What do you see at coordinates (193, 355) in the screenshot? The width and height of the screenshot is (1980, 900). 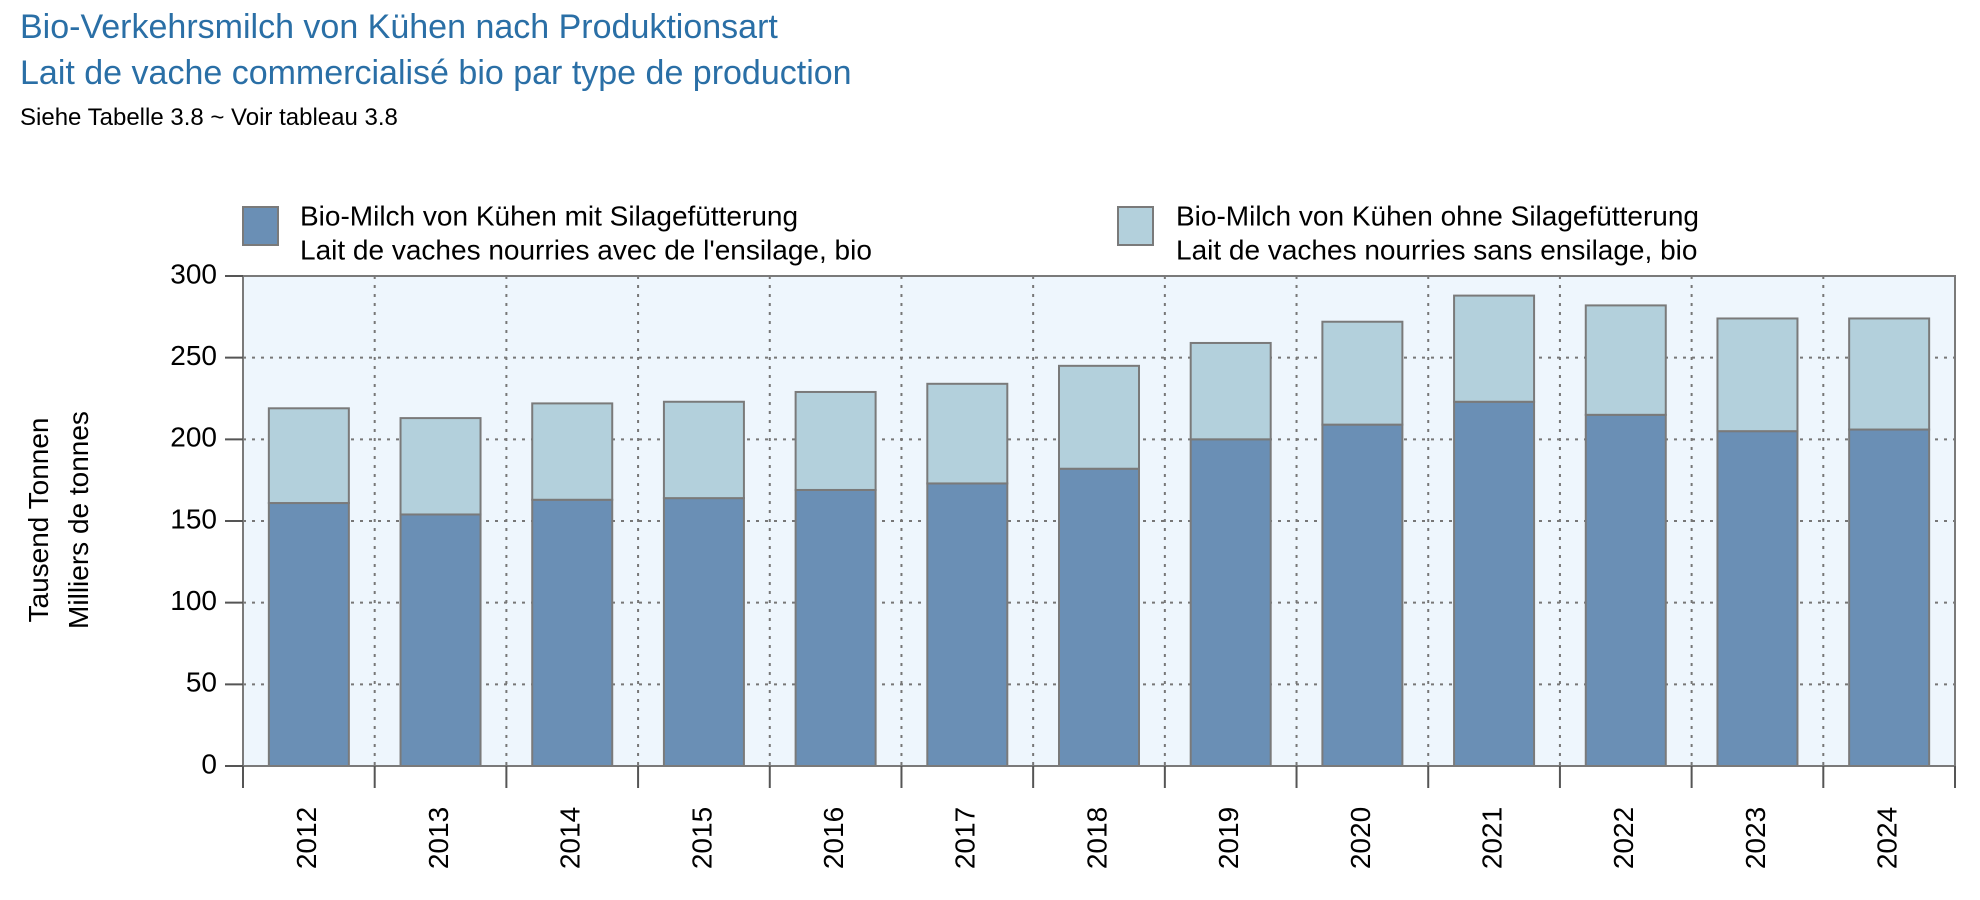 I see `y-tick-label: 250` at bounding box center [193, 355].